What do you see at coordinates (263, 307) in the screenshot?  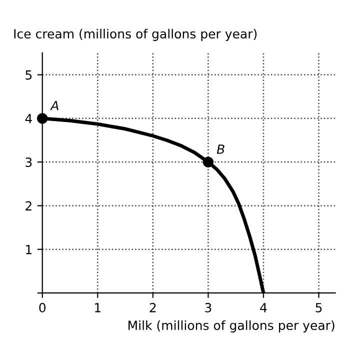 I see `x-tick-label: 4` at bounding box center [263, 307].